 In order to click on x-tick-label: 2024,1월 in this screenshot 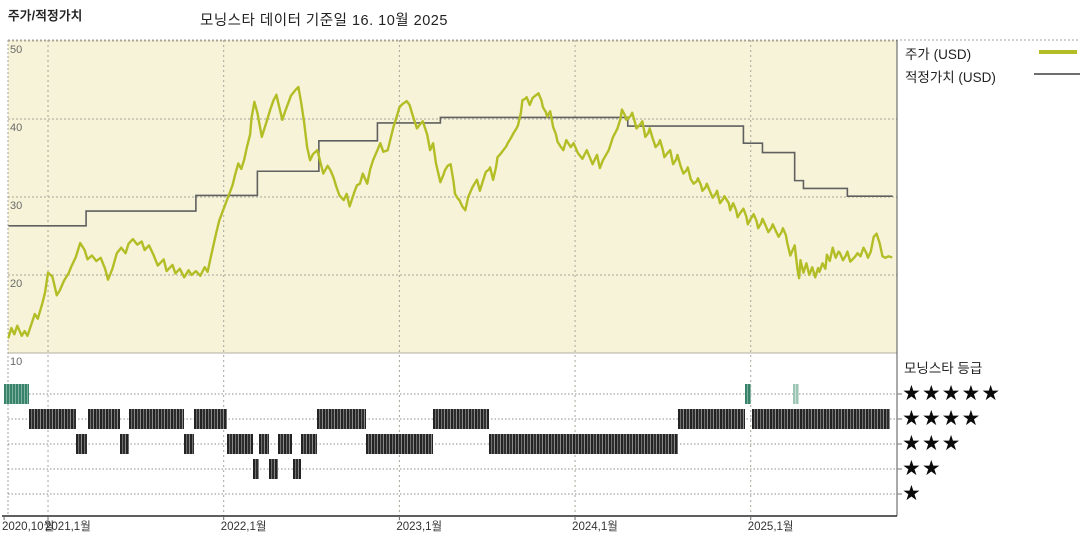, I will do `click(595, 527)`.